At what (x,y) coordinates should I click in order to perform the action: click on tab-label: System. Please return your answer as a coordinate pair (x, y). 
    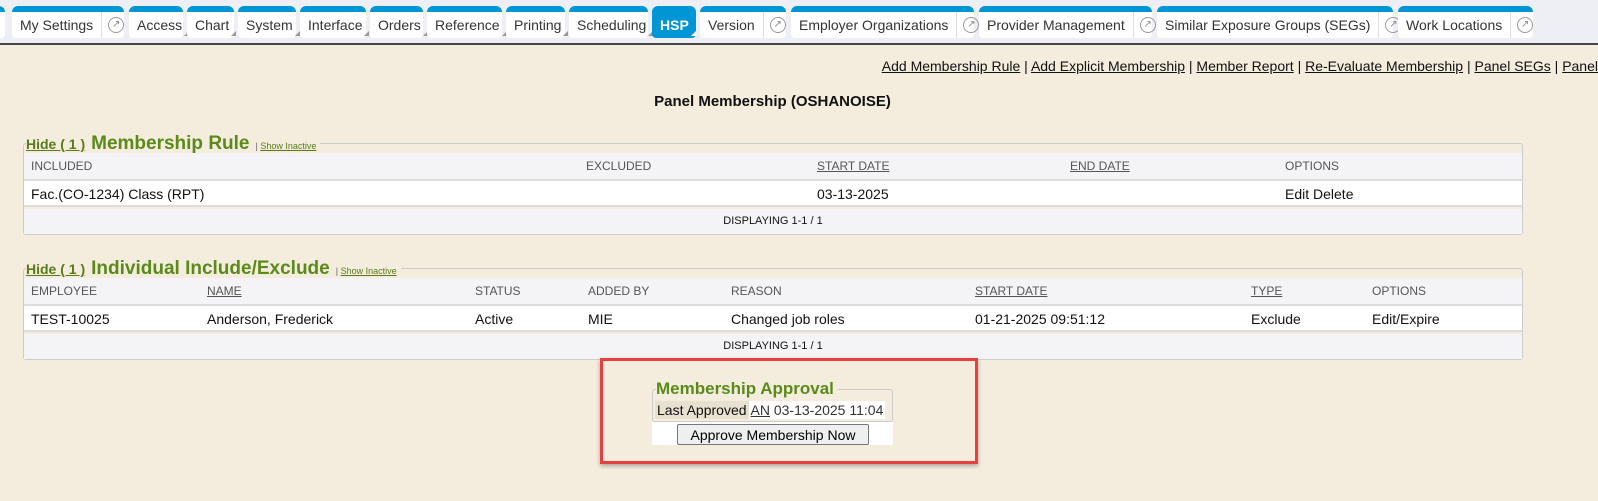
    Looking at the image, I should click on (269, 26).